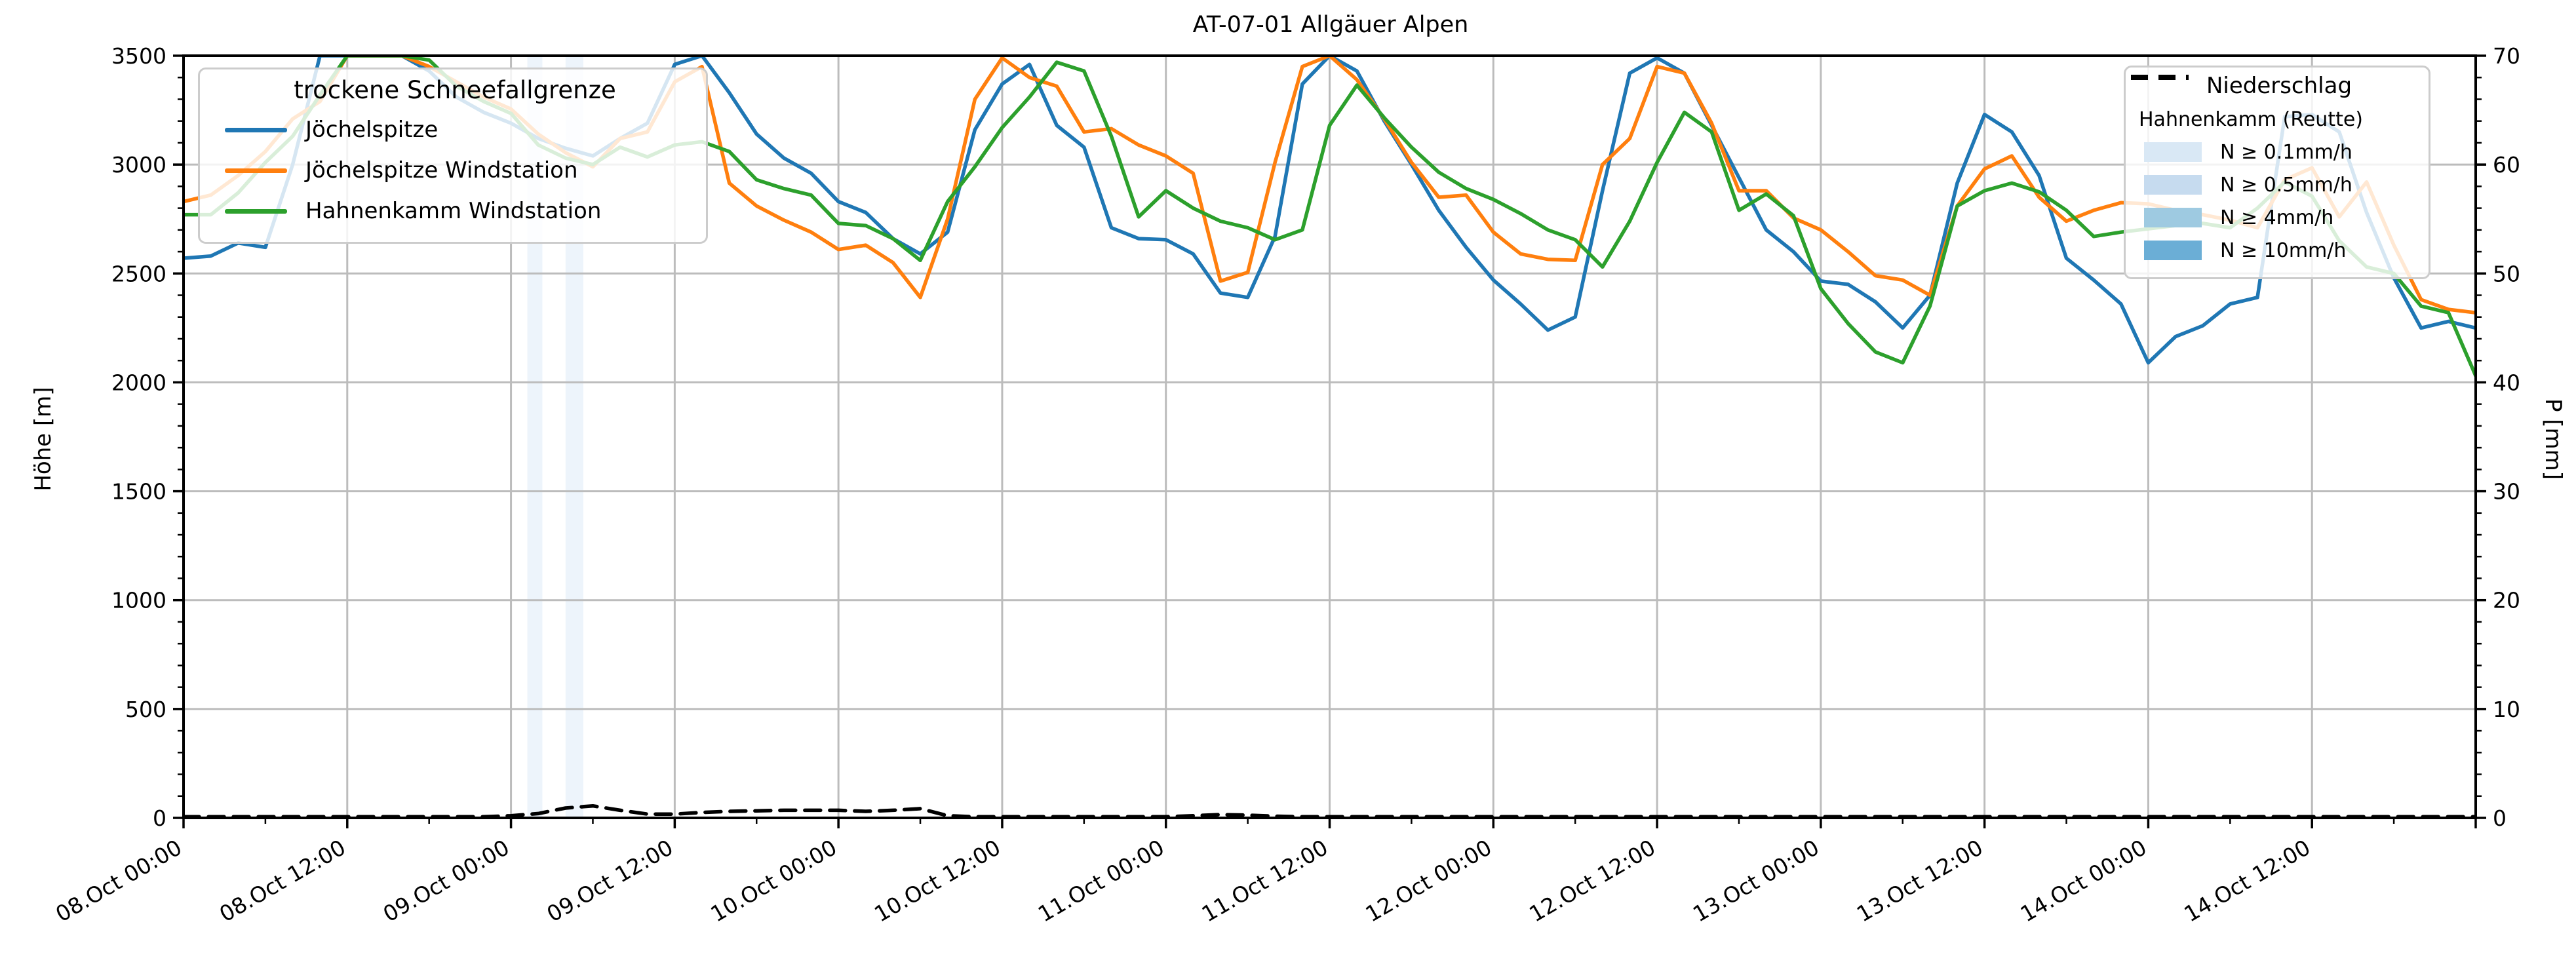 This screenshot has height=966, width=2576. What do you see at coordinates (2083, 880) in the screenshot?
I see `x-tick-label: 14.Oct 00:00` at bounding box center [2083, 880].